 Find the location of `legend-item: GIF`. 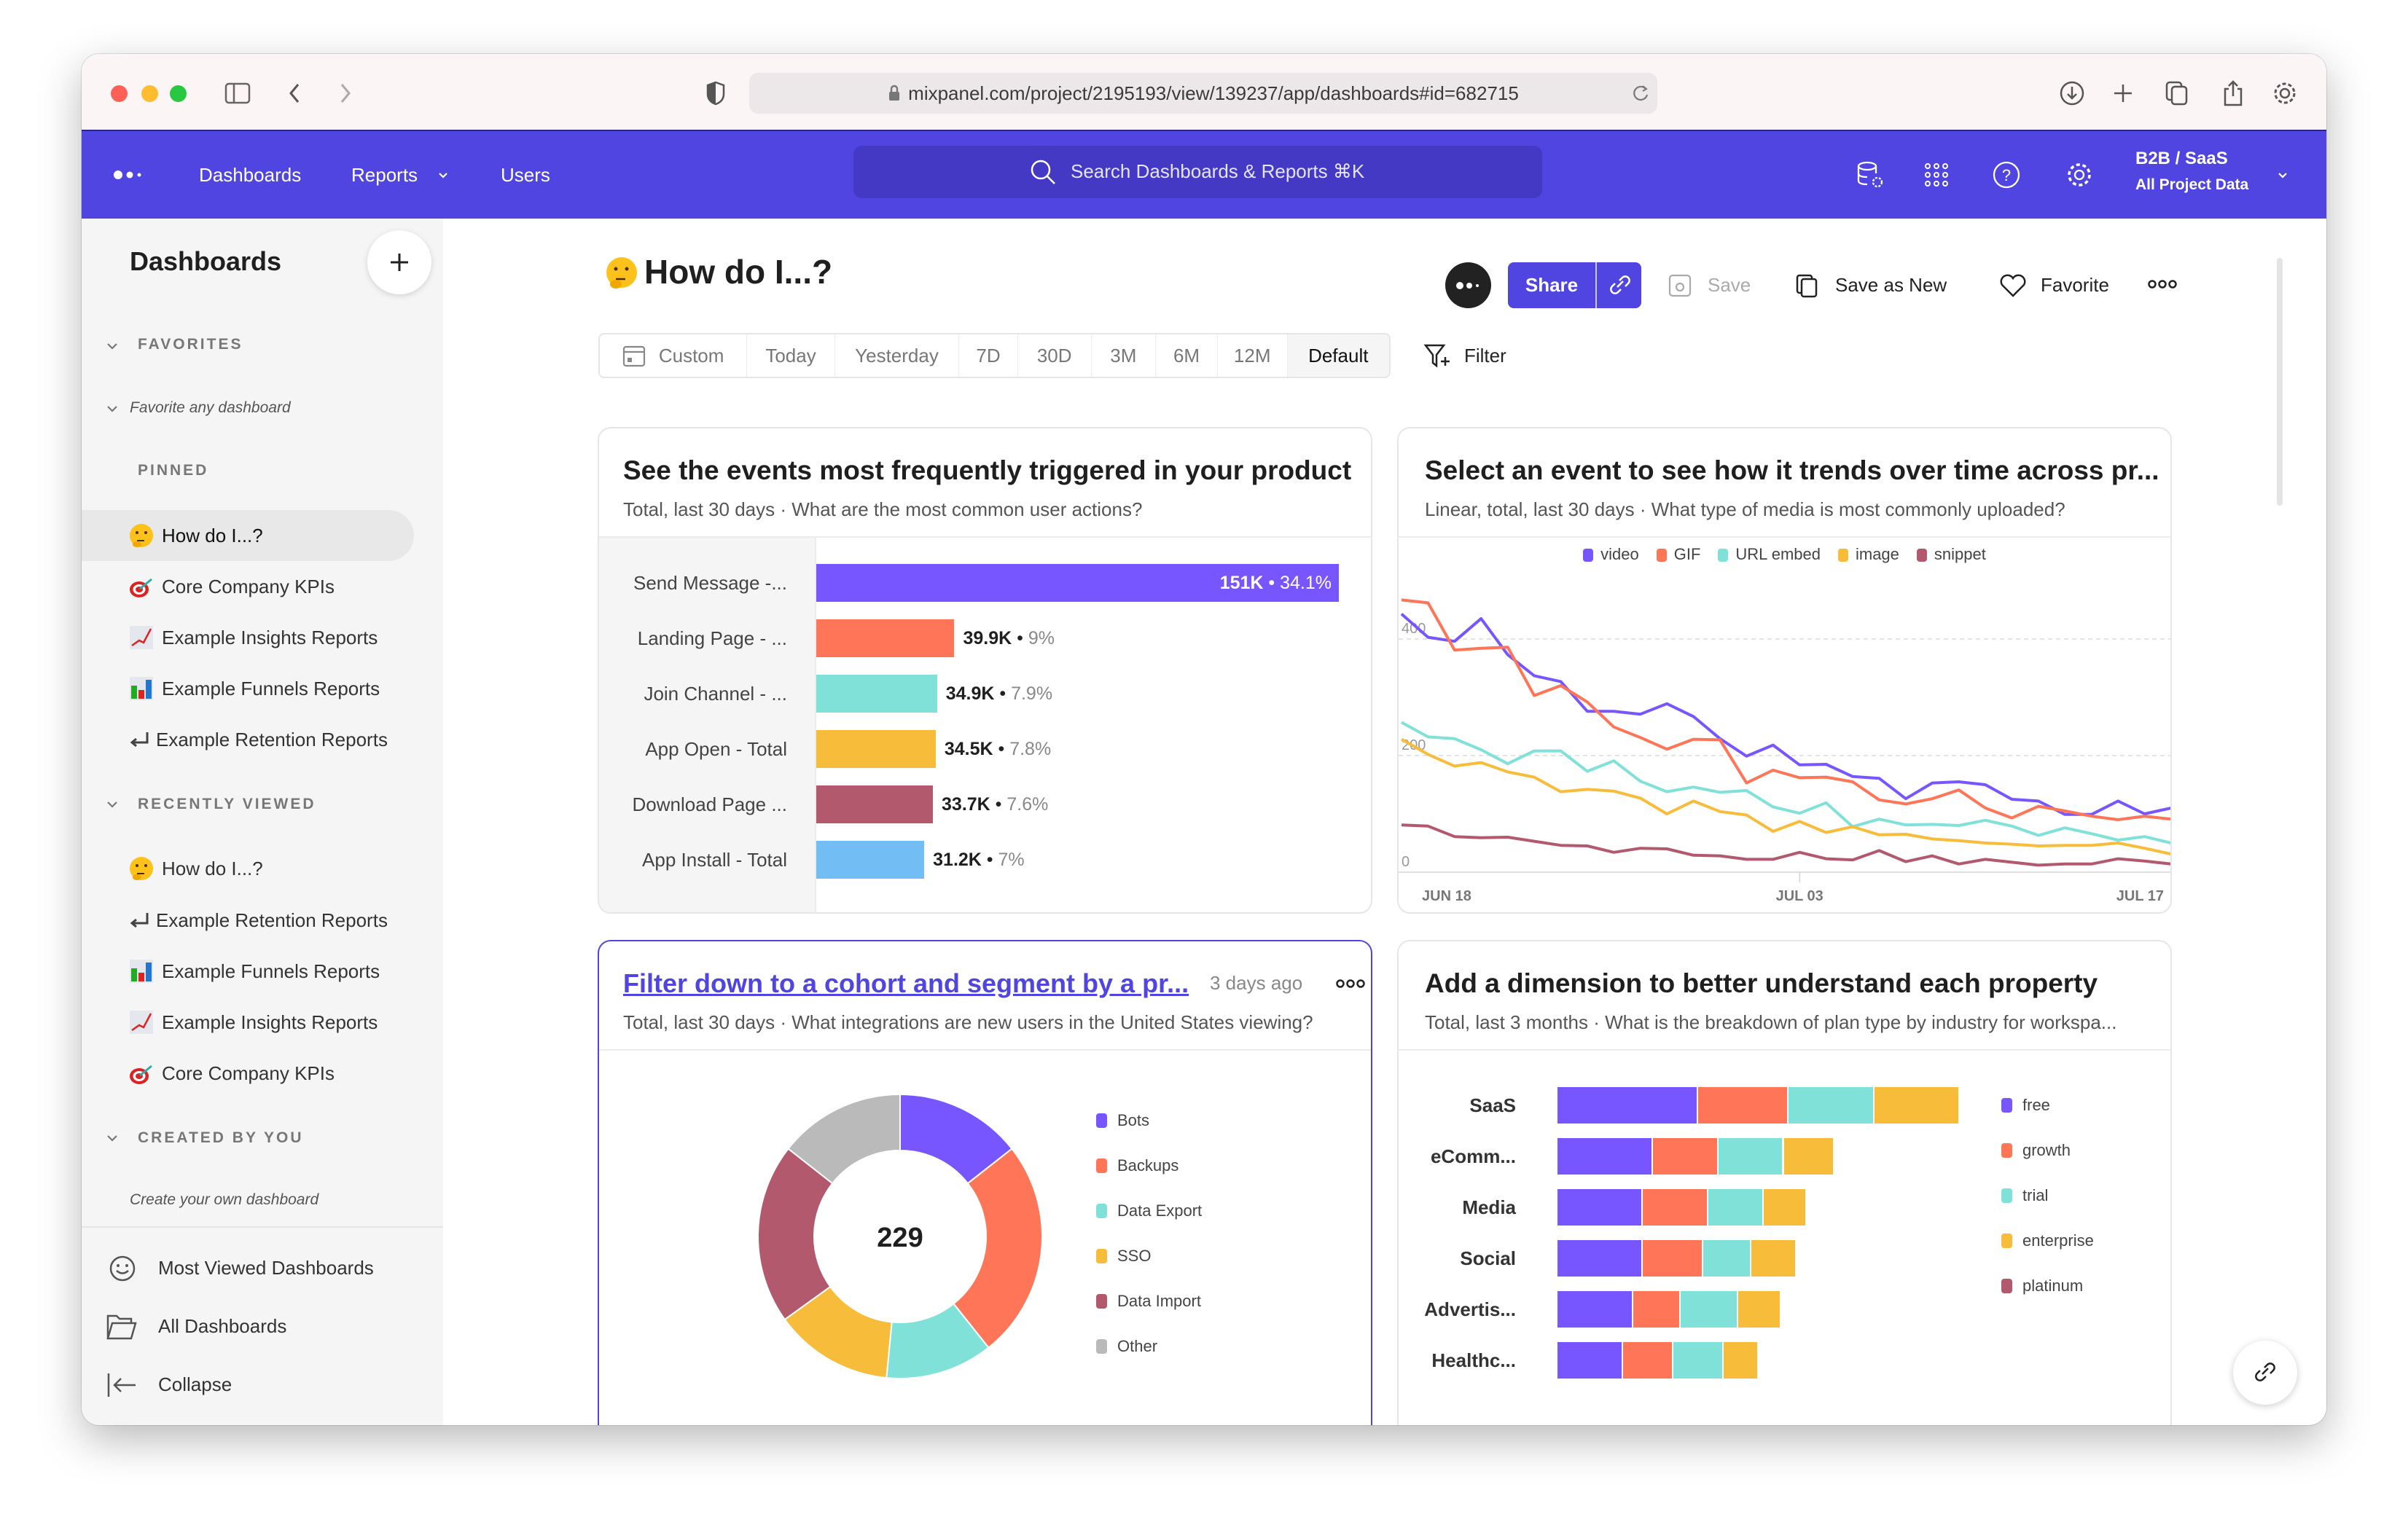

legend-item: GIF is located at coordinates (1678, 554).